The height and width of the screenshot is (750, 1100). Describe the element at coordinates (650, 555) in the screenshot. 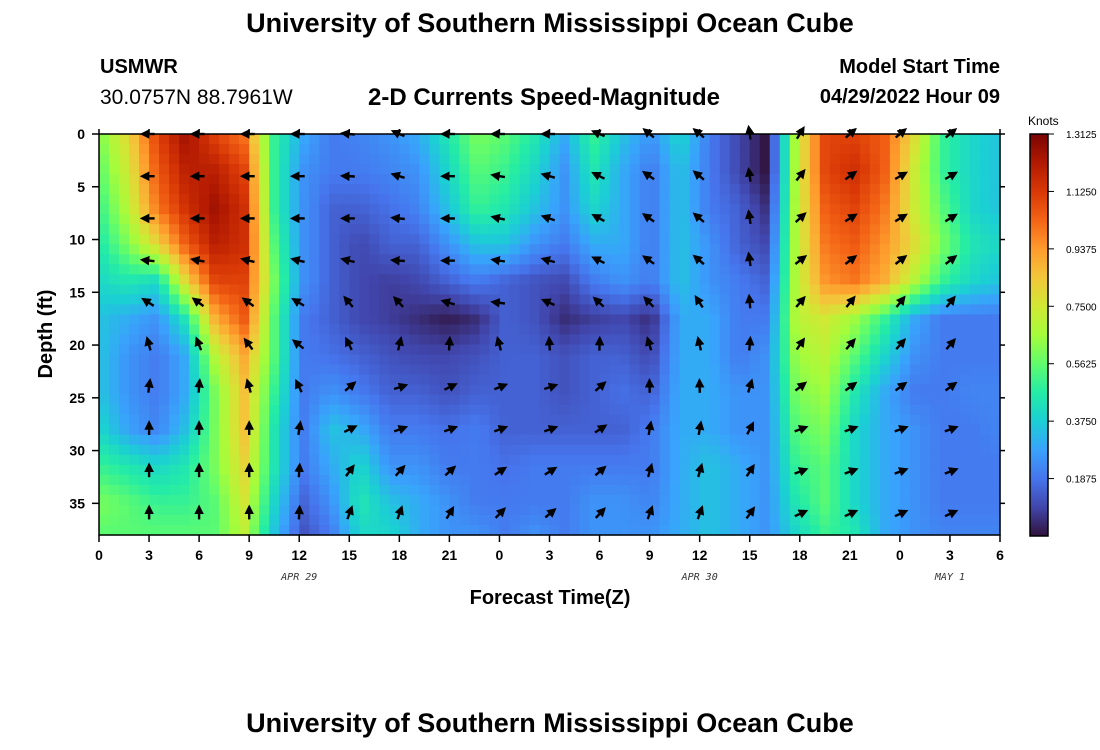

I see `x-tick-label: 9` at that location.